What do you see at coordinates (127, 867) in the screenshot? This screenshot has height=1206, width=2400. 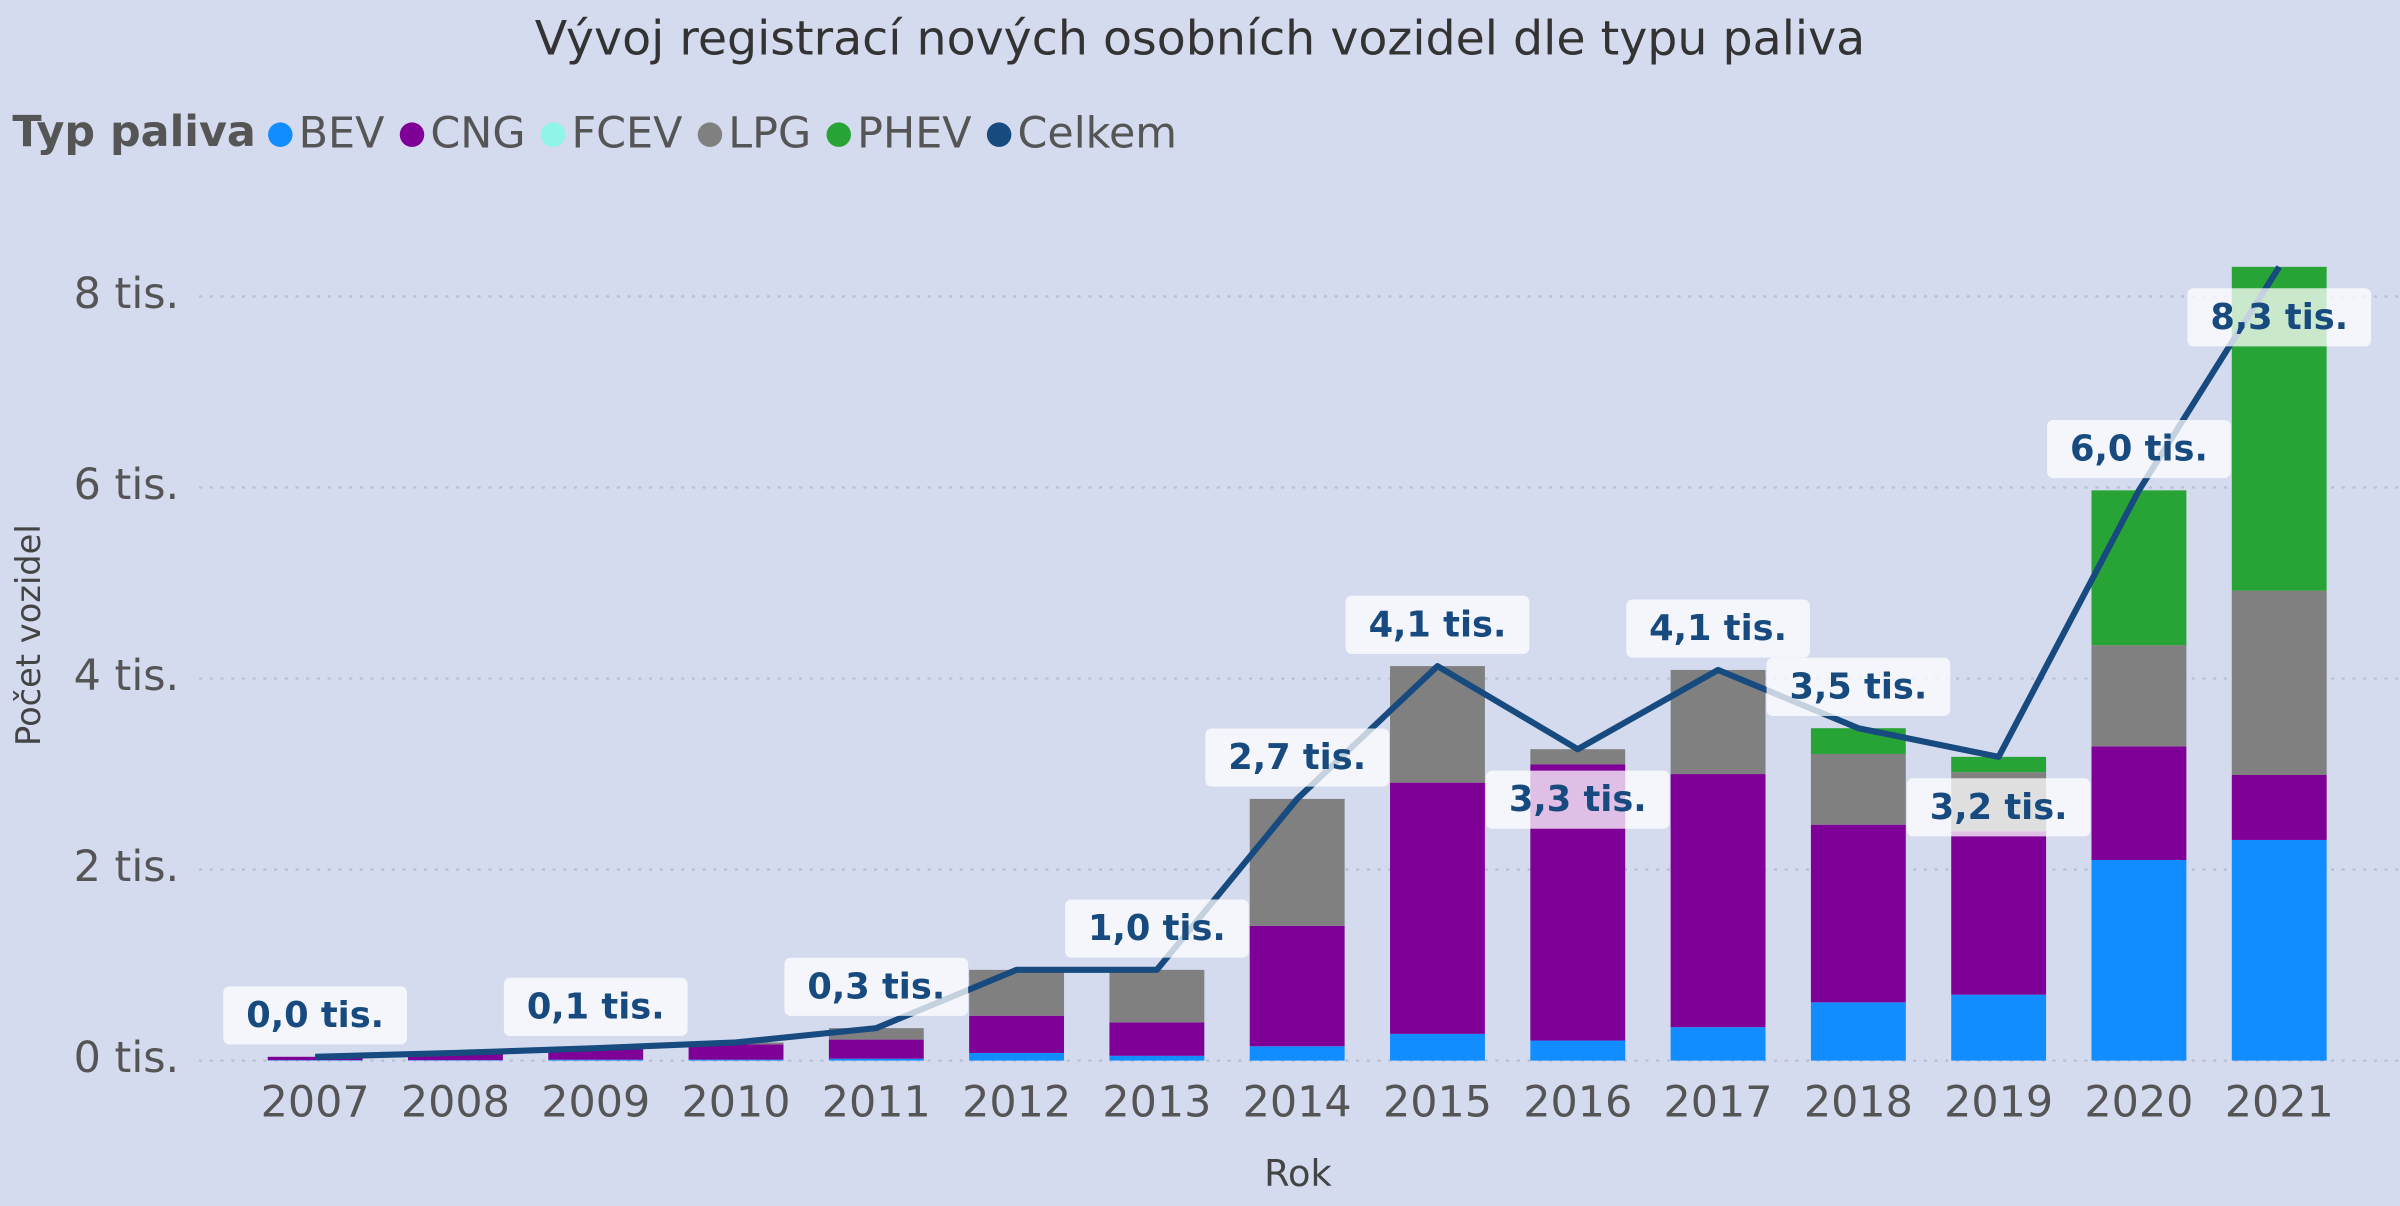 I see `y-tick-label: 2 tis.` at bounding box center [127, 867].